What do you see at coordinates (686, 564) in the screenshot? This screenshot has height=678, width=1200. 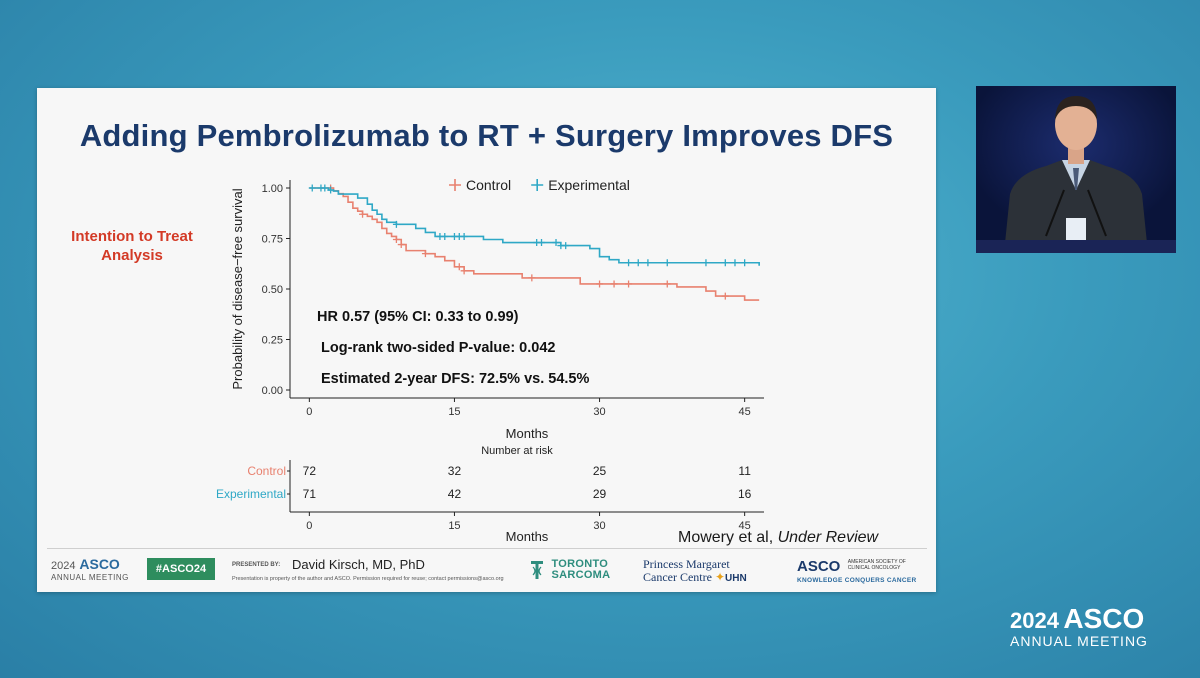 I see `pm-line1: Princess Margaret` at bounding box center [686, 564].